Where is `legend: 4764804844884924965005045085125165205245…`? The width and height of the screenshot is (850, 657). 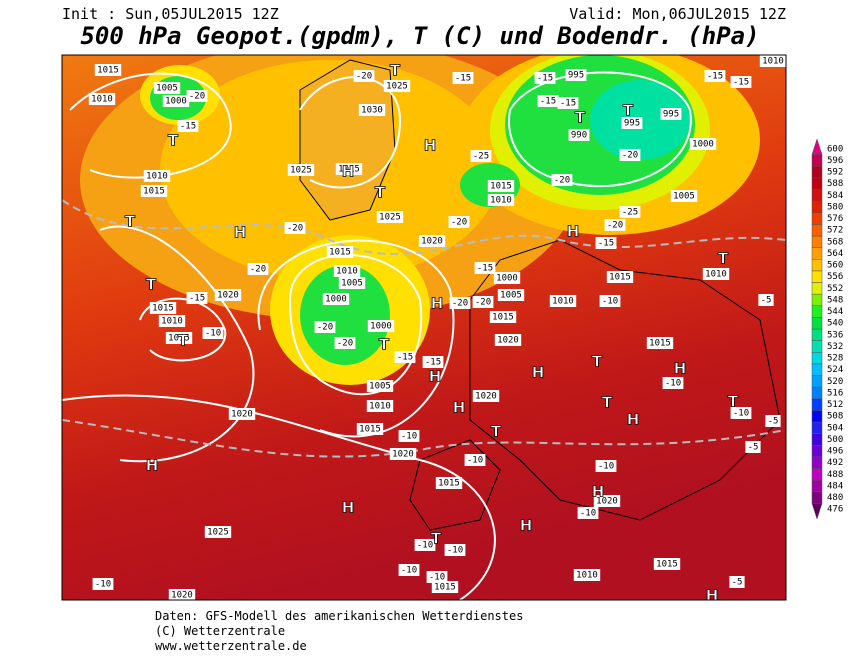 legend: 4764804844884924965005045085125165205245… is located at coordinates (827, 329).